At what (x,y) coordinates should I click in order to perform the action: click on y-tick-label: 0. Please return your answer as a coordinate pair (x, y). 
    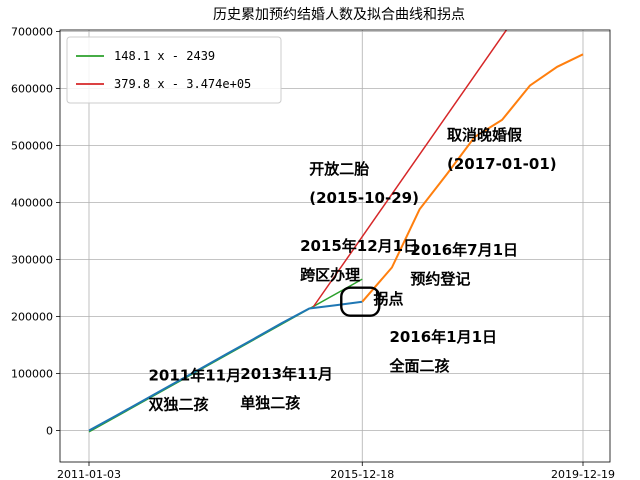
    Looking at the image, I should click on (49, 431).